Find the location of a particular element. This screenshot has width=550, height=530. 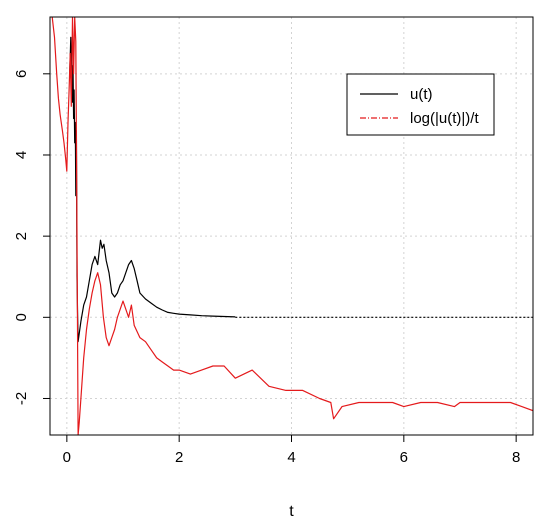

x-tick-label: 6 is located at coordinates (404, 457).